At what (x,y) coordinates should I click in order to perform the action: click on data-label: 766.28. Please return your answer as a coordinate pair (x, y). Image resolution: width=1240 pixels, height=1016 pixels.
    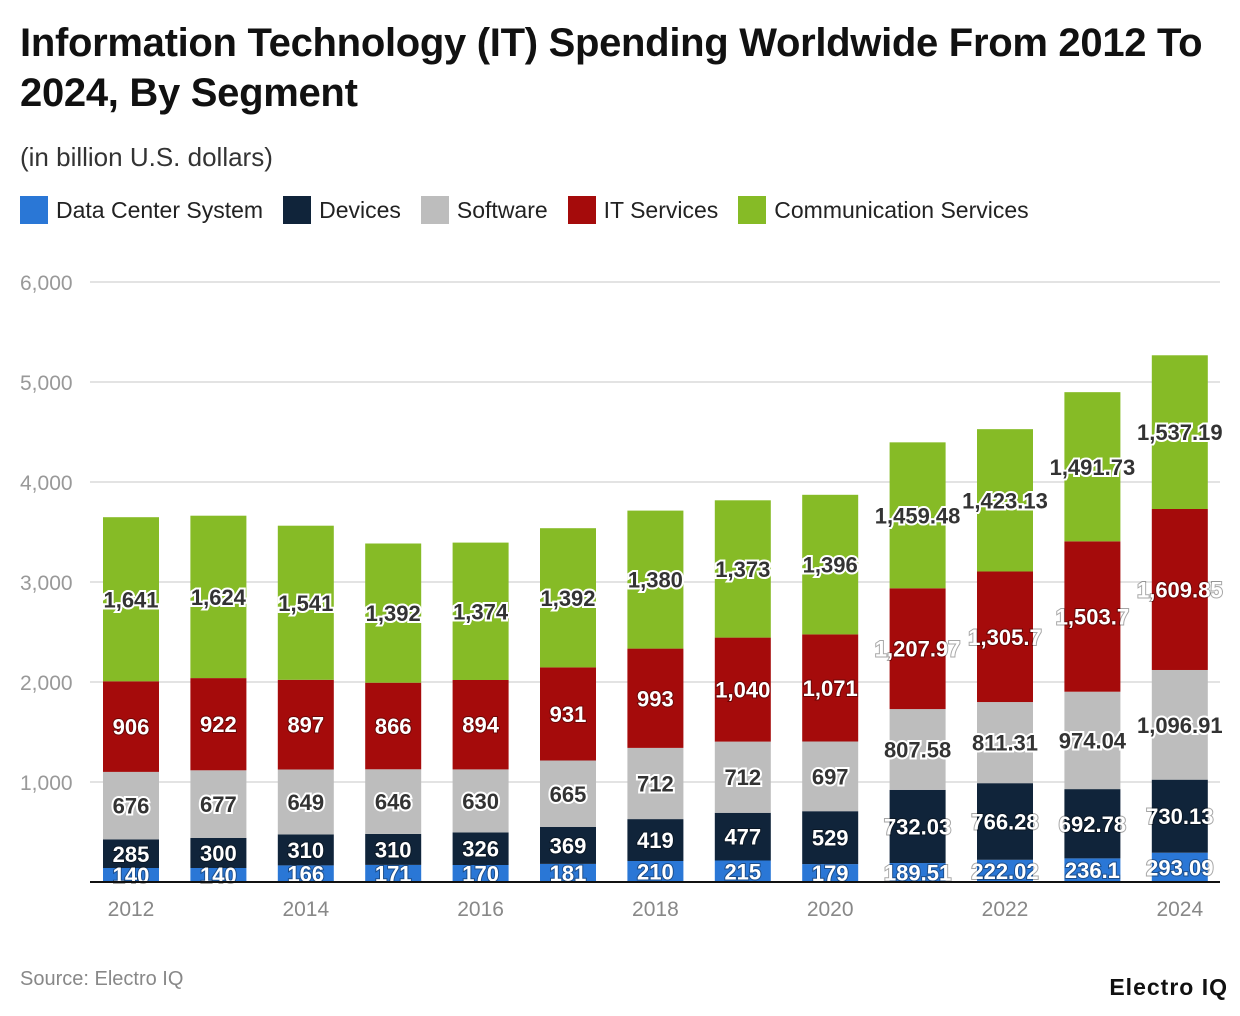
    Looking at the image, I should click on (1004, 821).